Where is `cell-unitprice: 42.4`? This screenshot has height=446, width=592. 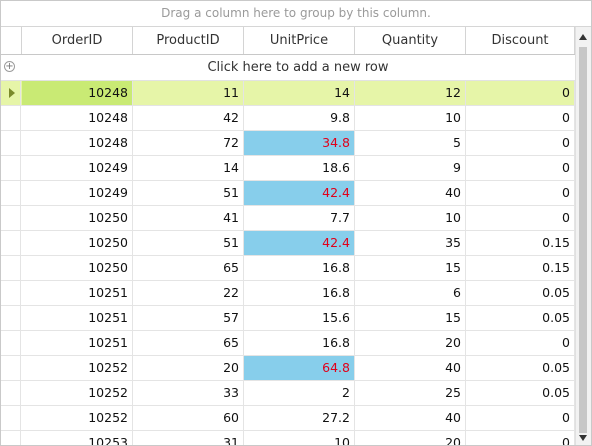
cell-unitprice: 42.4 is located at coordinates (299, 193).